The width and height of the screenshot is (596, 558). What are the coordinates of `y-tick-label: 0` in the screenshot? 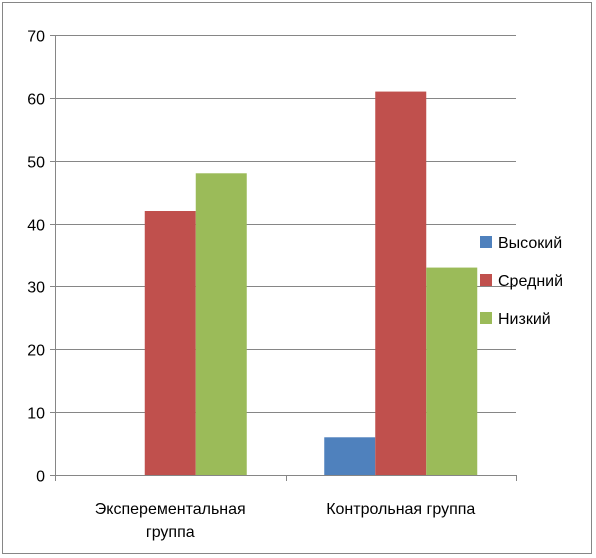 It's located at (40, 477).